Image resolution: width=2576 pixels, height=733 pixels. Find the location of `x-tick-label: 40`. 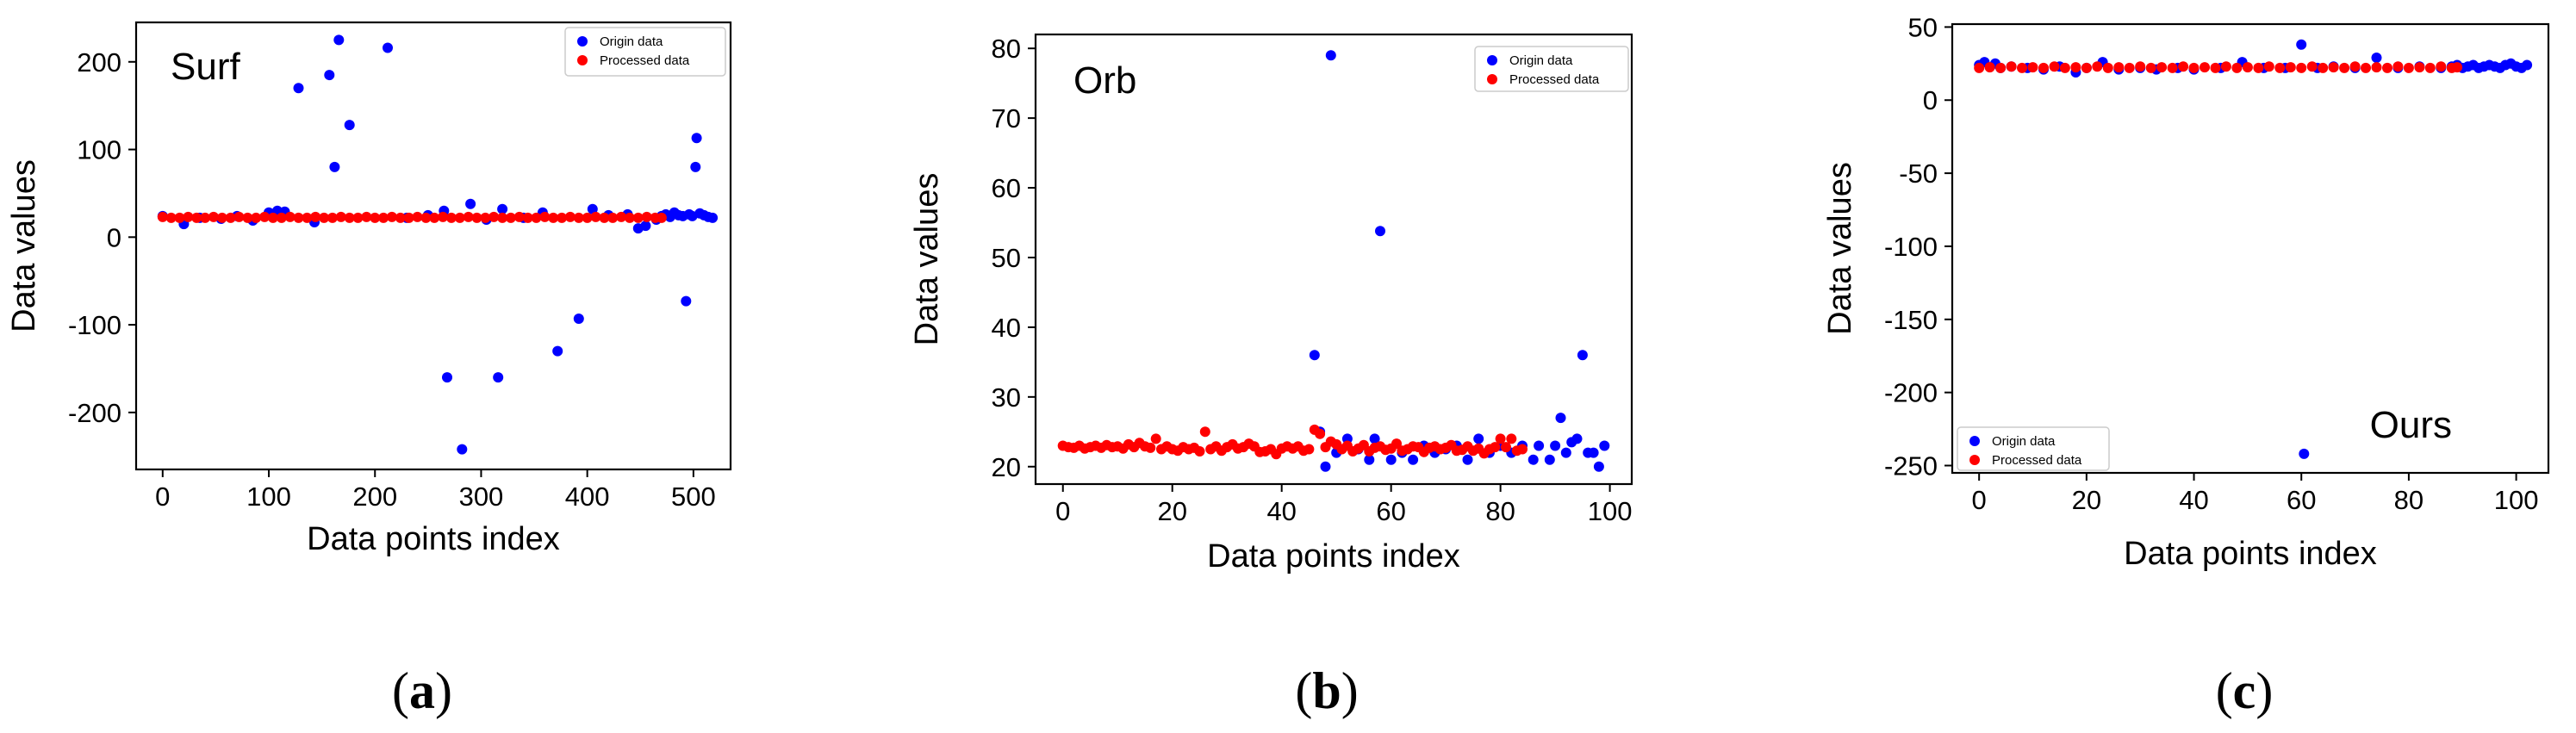

x-tick-label: 40 is located at coordinates (2193, 500).